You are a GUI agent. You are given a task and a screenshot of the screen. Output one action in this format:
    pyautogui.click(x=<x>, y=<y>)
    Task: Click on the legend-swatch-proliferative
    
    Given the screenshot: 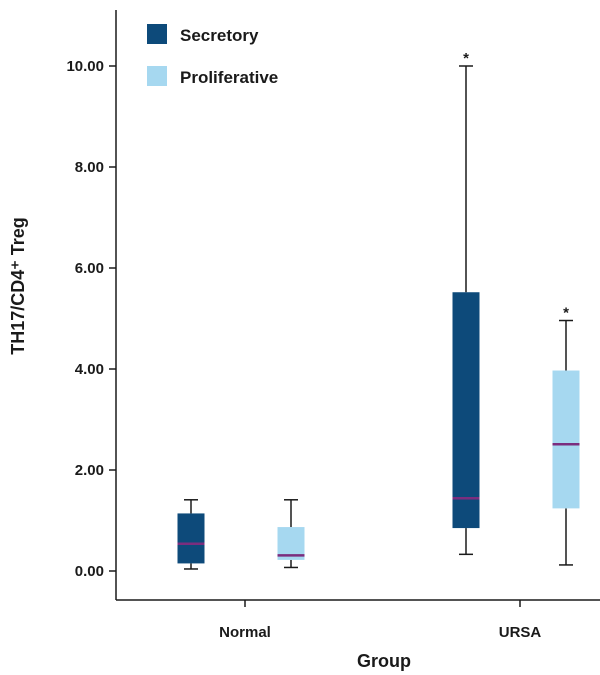 What is the action you would take?
    pyautogui.click(x=157, y=76)
    